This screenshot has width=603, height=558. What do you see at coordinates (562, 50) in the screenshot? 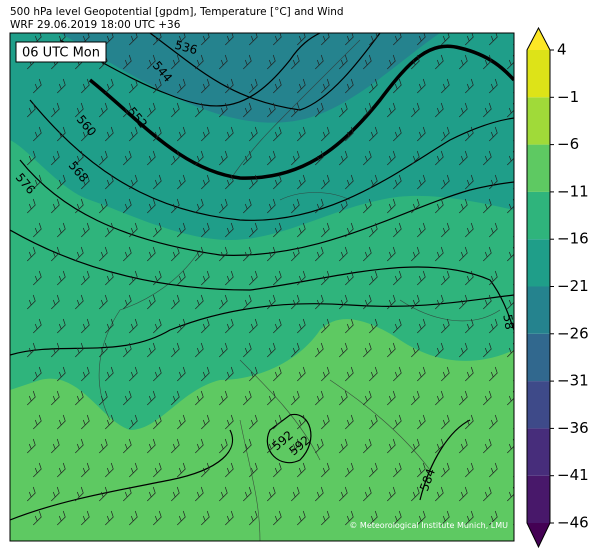
I see `colorbar-tick-label: 4` at bounding box center [562, 50].